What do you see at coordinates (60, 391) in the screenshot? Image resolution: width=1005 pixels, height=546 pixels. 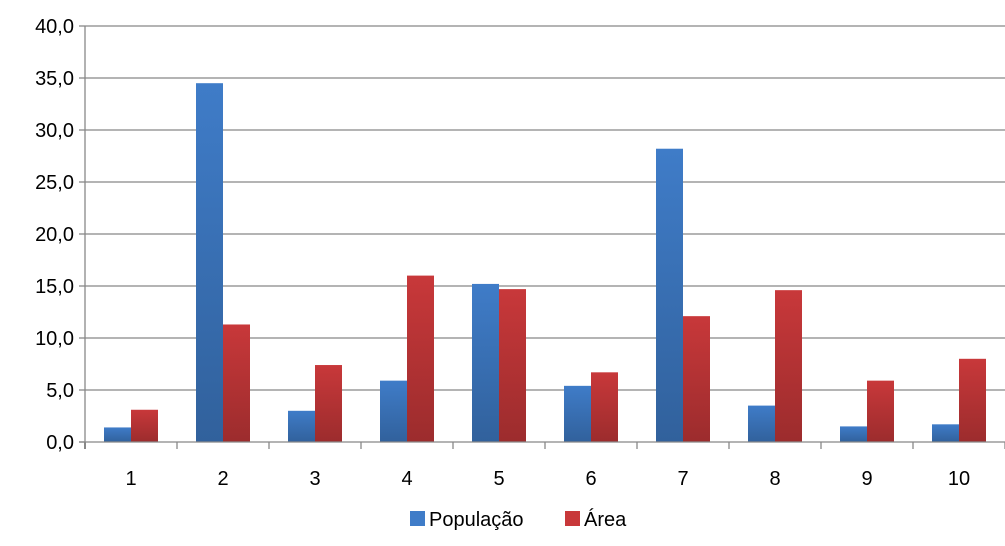 I see `y-tick-label: 5,0` at bounding box center [60, 391].